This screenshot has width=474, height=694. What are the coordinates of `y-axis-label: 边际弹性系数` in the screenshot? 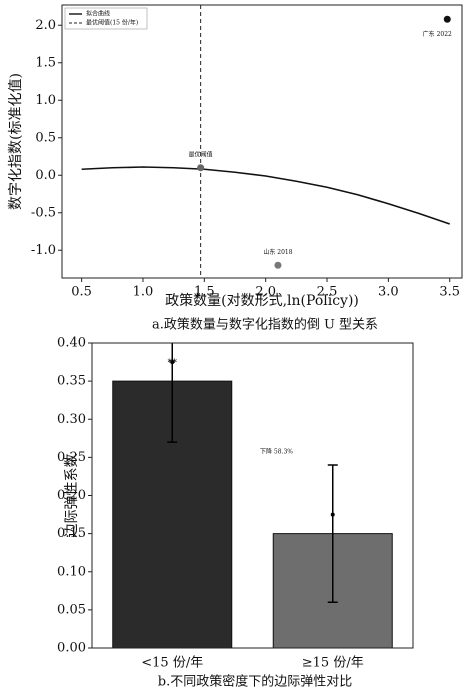 It's located at (72, 496).